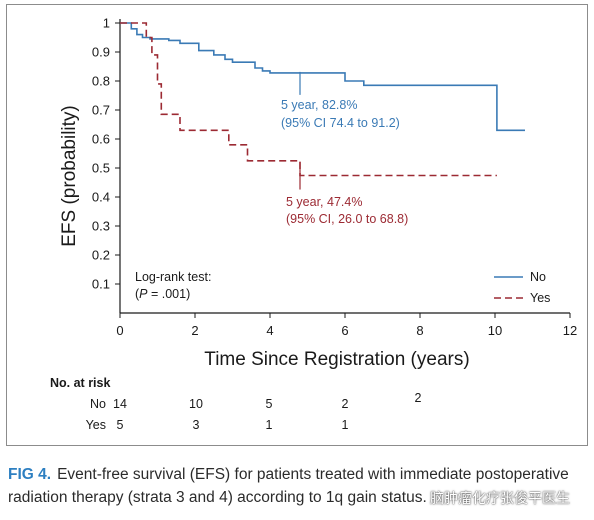 This screenshot has width=594, height=520. Describe the element at coordinates (120, 404) in the screenshot. I see `risk-count: 14` at that location.